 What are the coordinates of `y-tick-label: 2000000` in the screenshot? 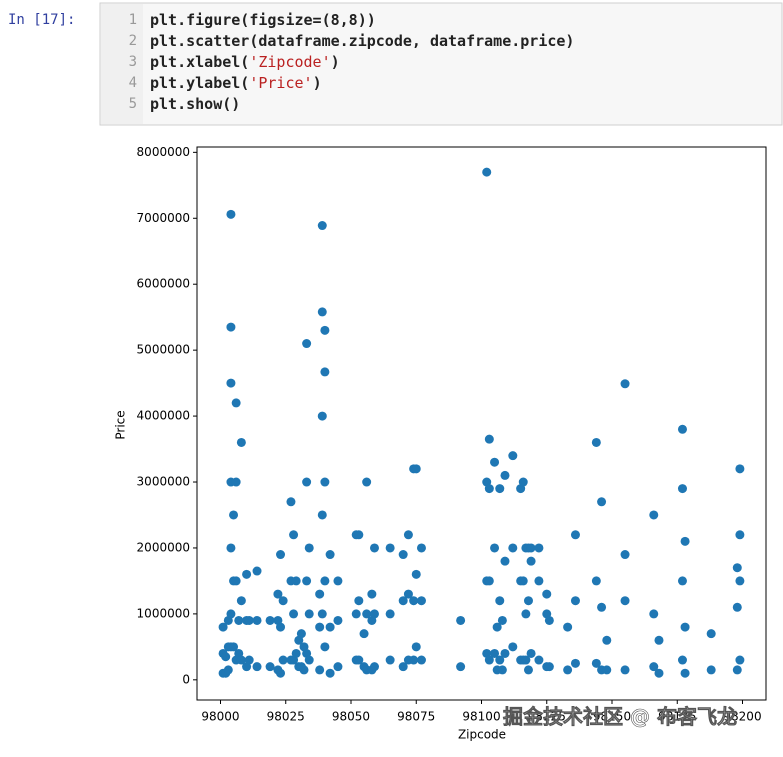 It's located at (163, 547).